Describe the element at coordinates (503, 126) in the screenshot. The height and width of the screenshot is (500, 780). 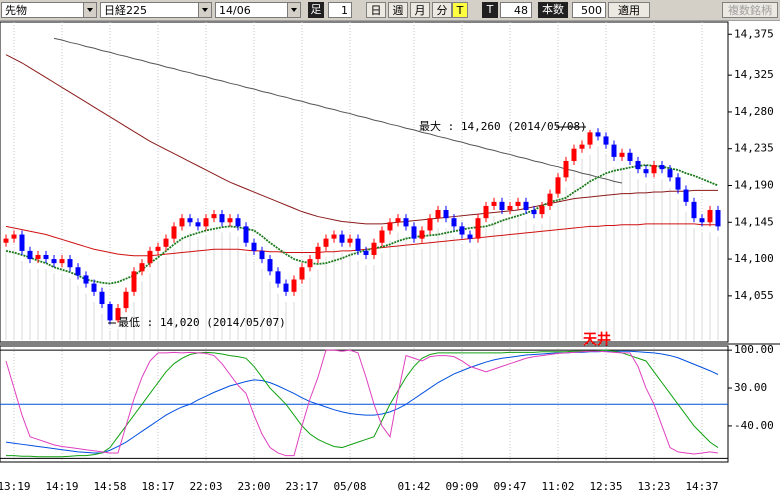
I see `max-annotation: 最大 : 14,260 (2014/05/08)` at that location.